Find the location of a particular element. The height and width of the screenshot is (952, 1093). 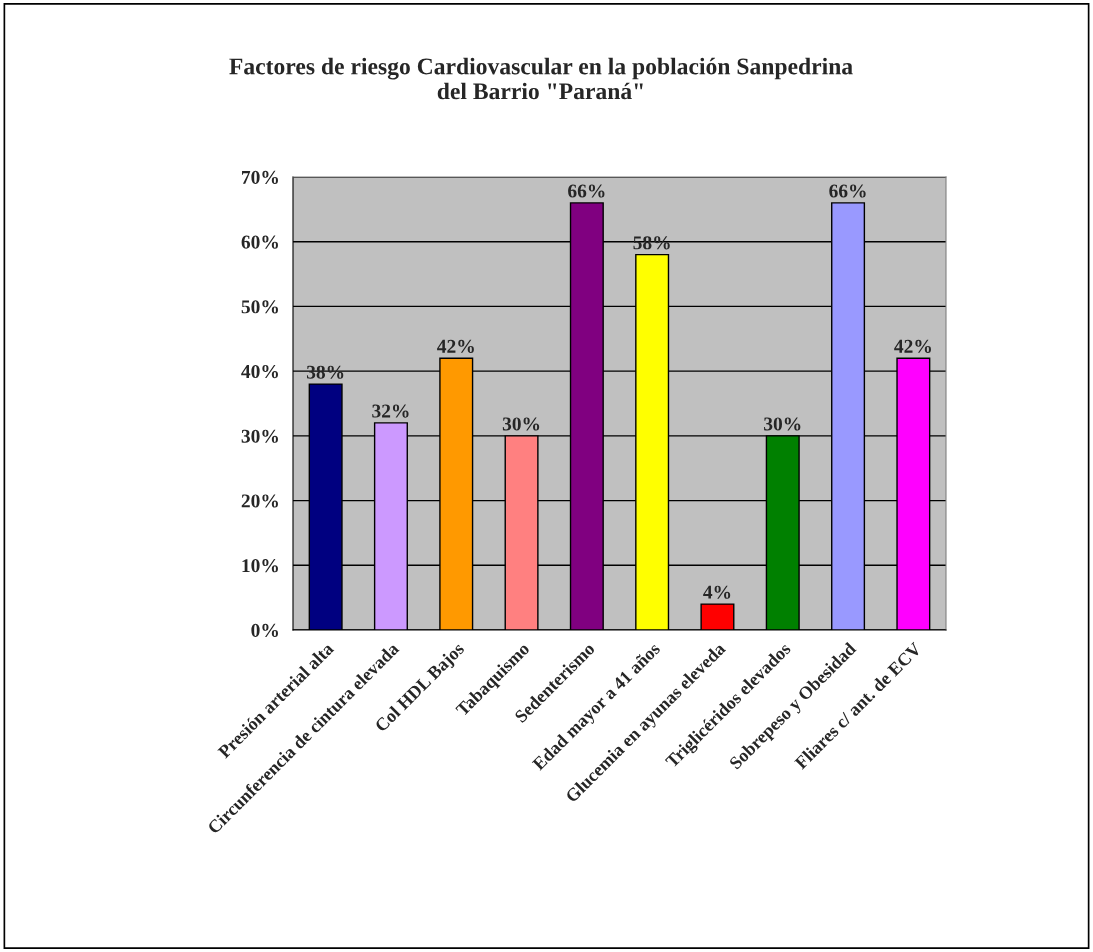

y-tick-label: 30% is located at coordinates (259, 436).